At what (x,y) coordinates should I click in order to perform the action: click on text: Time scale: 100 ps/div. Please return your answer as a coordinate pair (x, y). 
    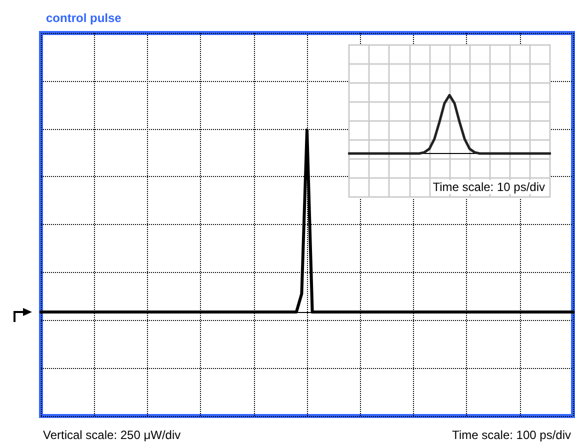
    Looking at the image, I should click on (512, 435).